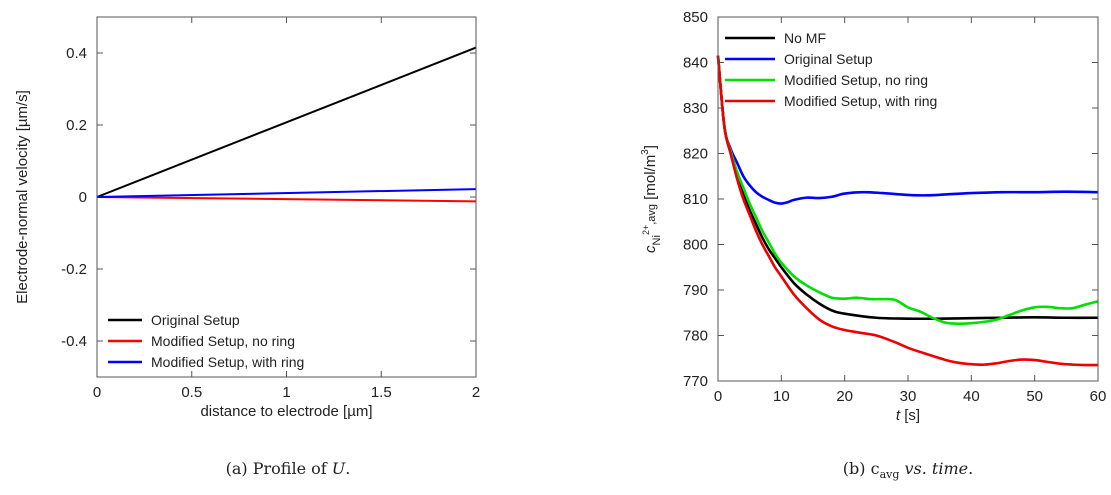  What do you see at coordinates (695, 336) in the screenshot?
I see `y-tick-label: 780` at bounding box center [695, 336].